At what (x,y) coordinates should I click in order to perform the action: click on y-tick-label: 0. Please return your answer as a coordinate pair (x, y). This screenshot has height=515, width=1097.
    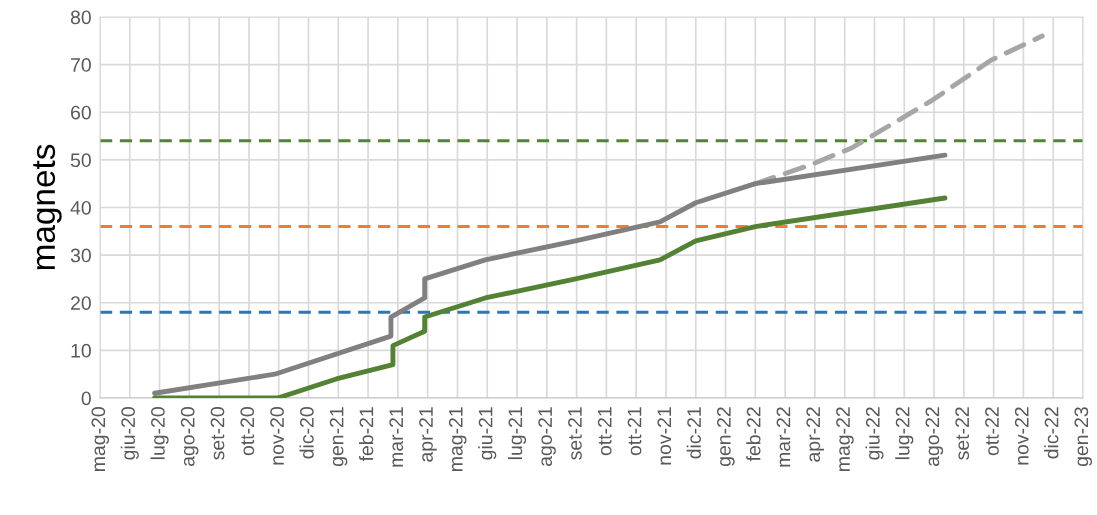
    Looking at the image, I should click on (86, 398).